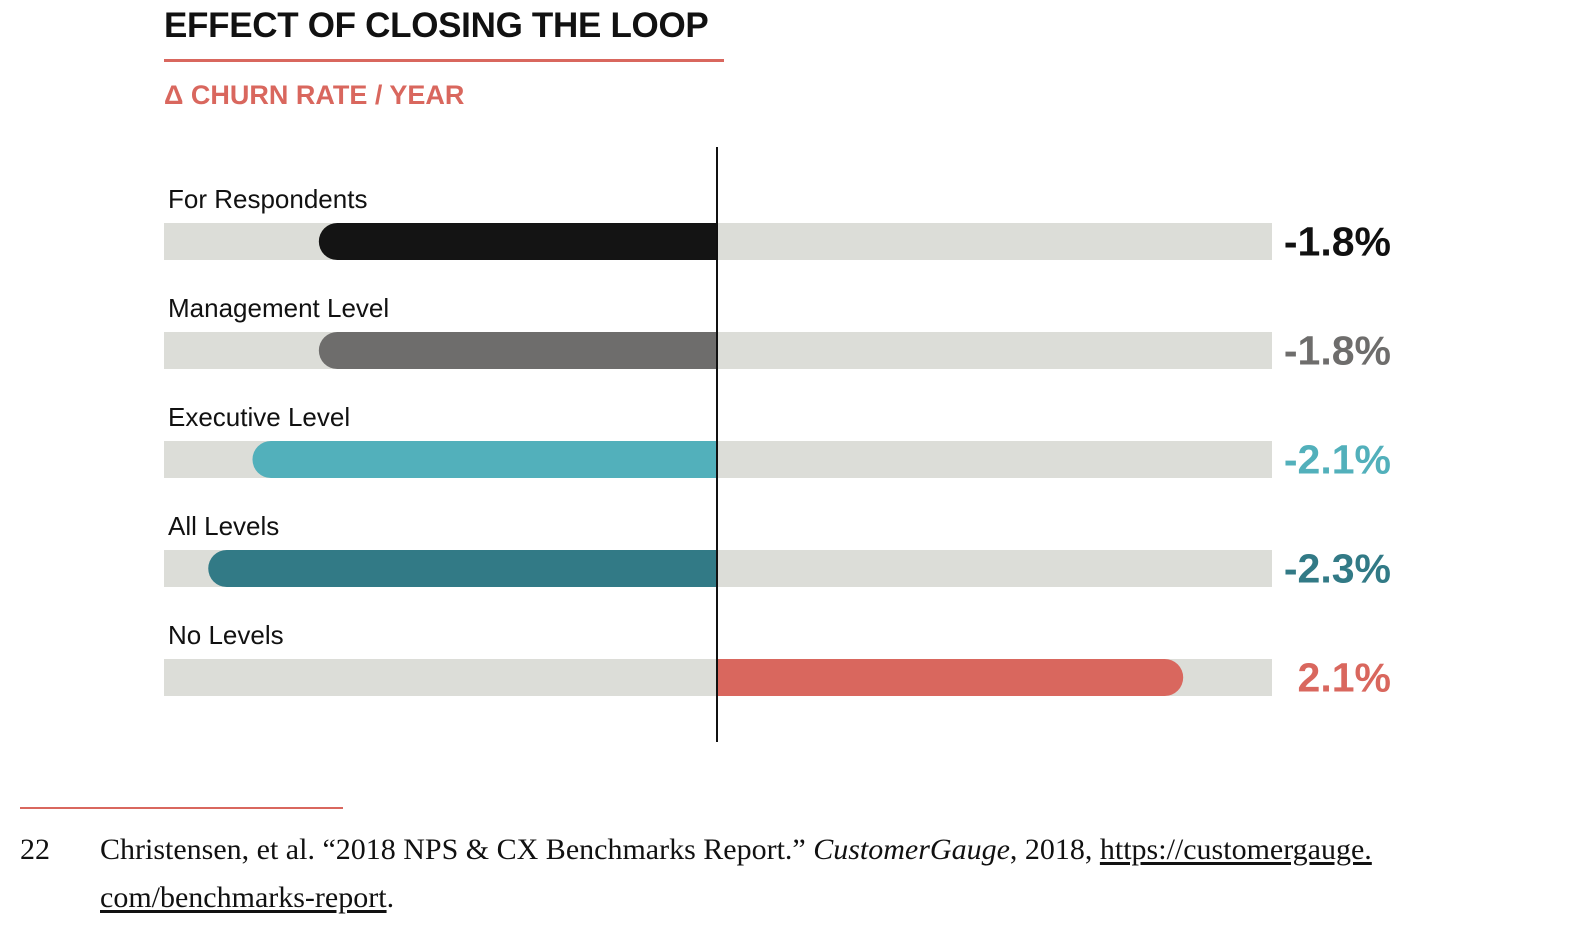 The width and height of the screenshot is (1588, 950). Describe the element at coordinates (436, 25) in the screenshot. I see `chart-title: EFFECT OF CLOSING THE LOOP` at that location.